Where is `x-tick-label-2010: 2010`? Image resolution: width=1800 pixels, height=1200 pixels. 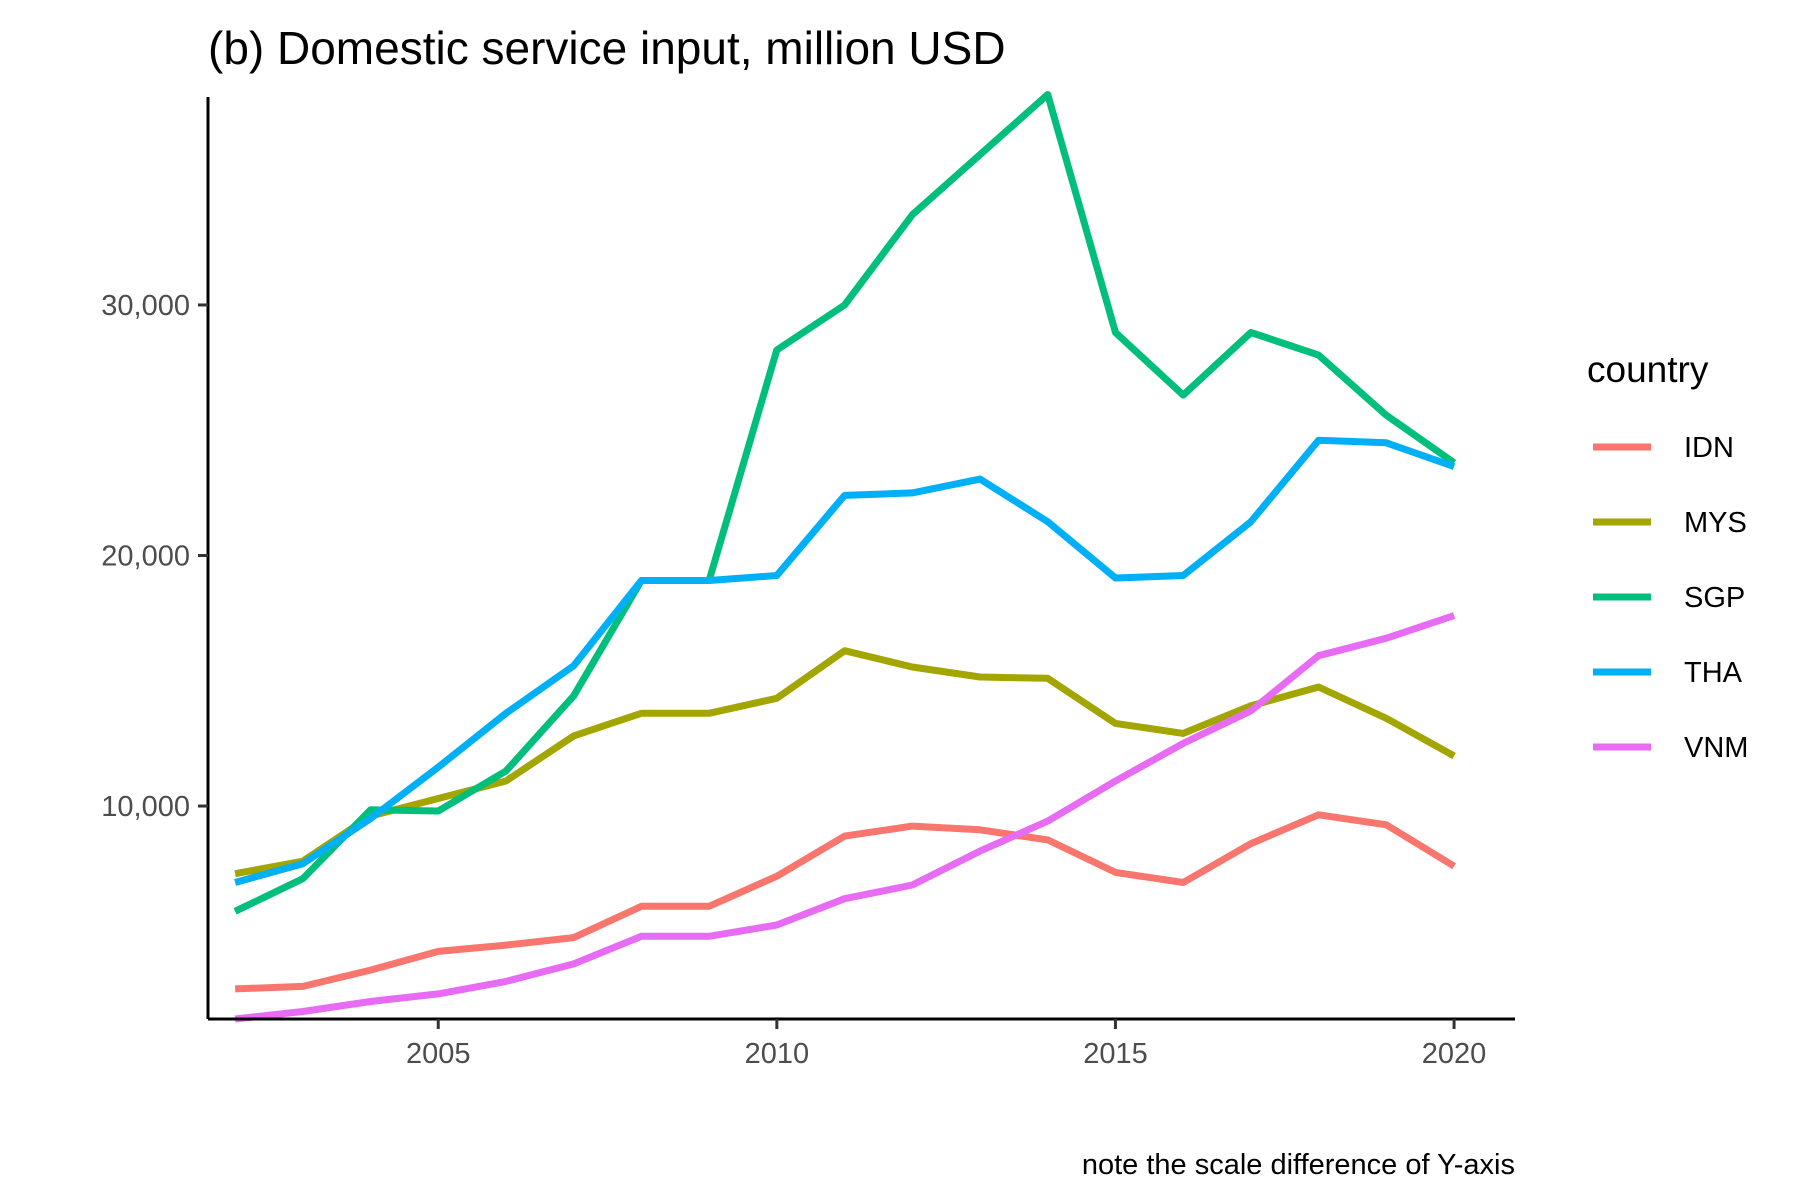
x-tick-label-2010: 2010 is located at coordinates (777, 1054).